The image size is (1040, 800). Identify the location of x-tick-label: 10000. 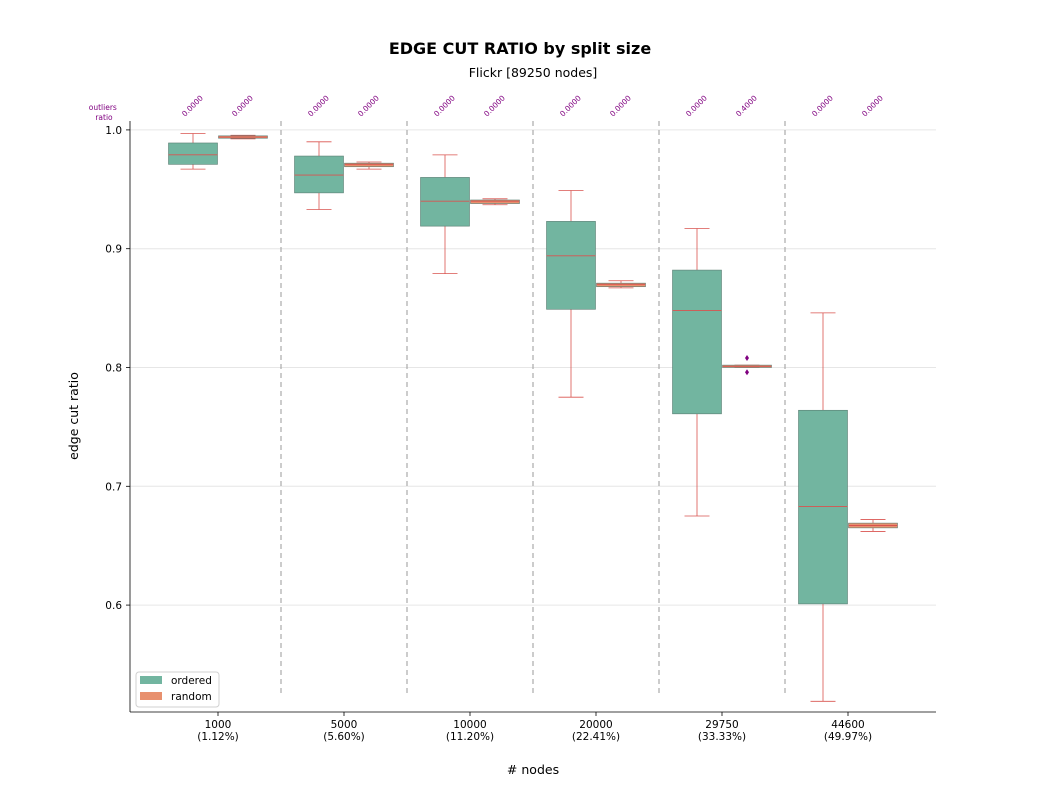
(469, 725).